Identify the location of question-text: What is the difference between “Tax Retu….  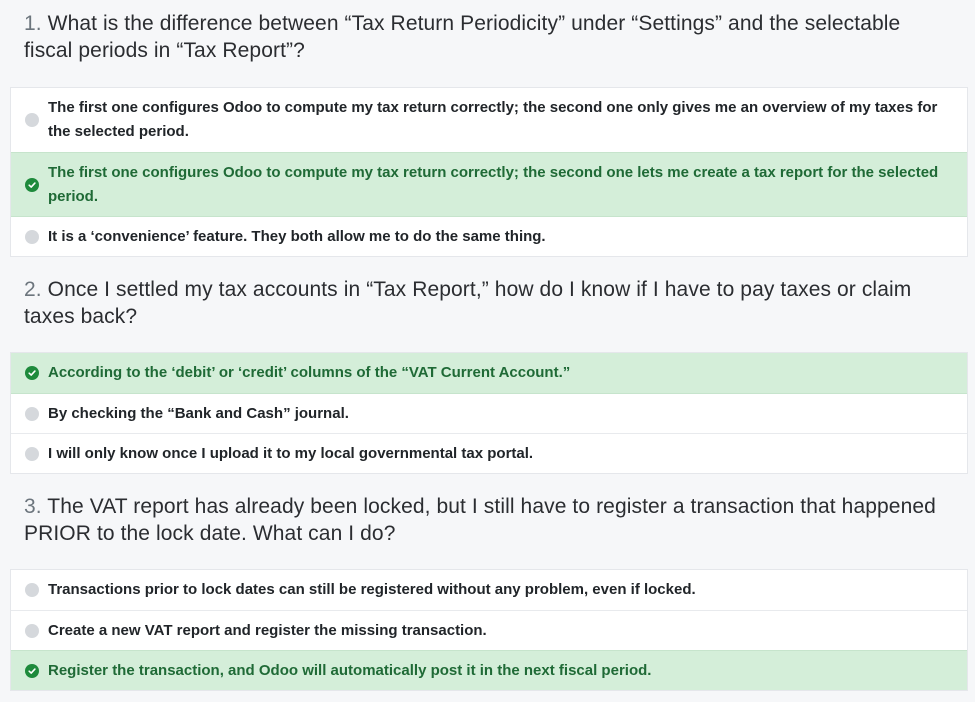
(462, 37).